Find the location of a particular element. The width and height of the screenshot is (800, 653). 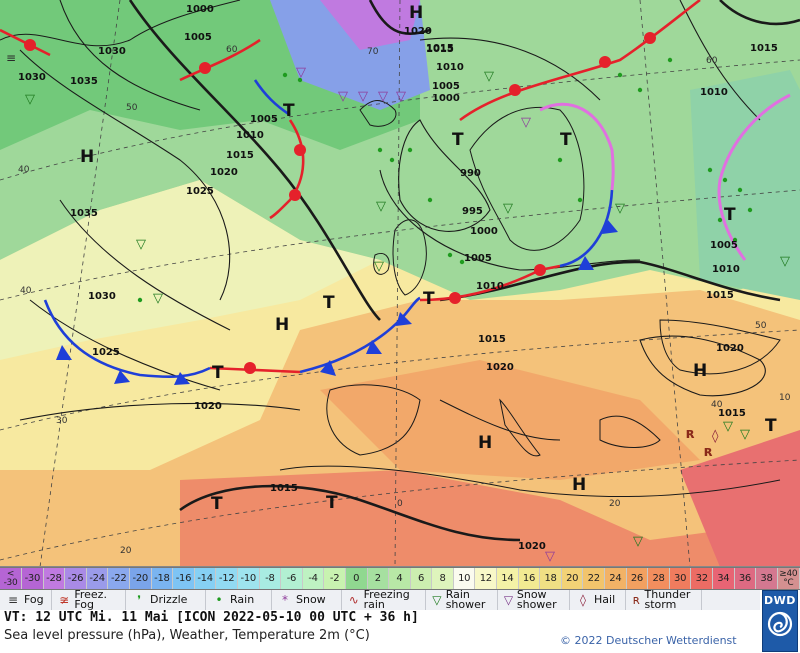

graticule-label: 70 is located at coordinates (373, 52).